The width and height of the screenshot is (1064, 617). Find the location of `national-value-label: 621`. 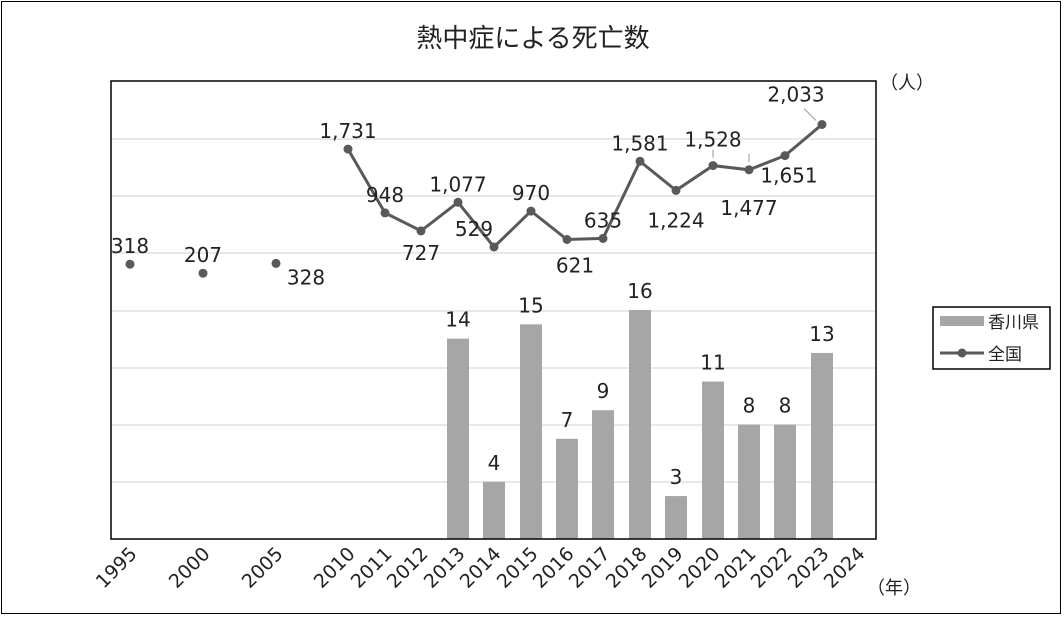

national-value-label: 621 is located at coordinates (575, 266).